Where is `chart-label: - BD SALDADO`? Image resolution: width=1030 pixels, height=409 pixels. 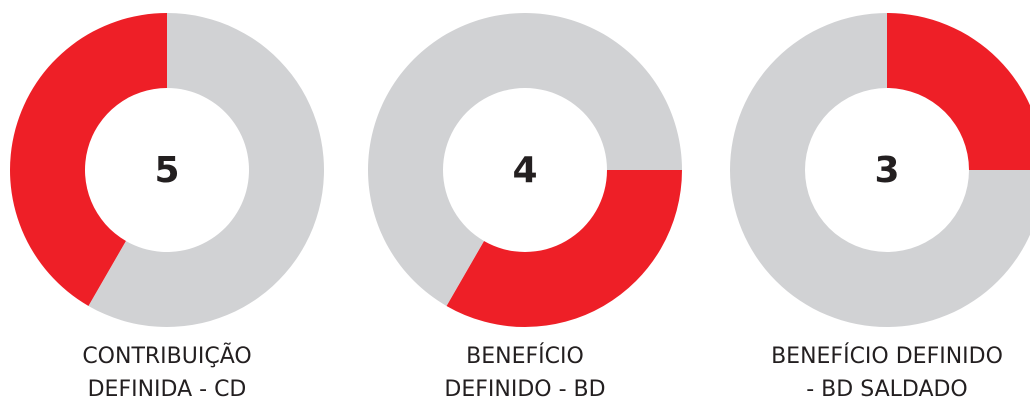 chart-label: - BD SALDADO is located at coordinates (887, 389).